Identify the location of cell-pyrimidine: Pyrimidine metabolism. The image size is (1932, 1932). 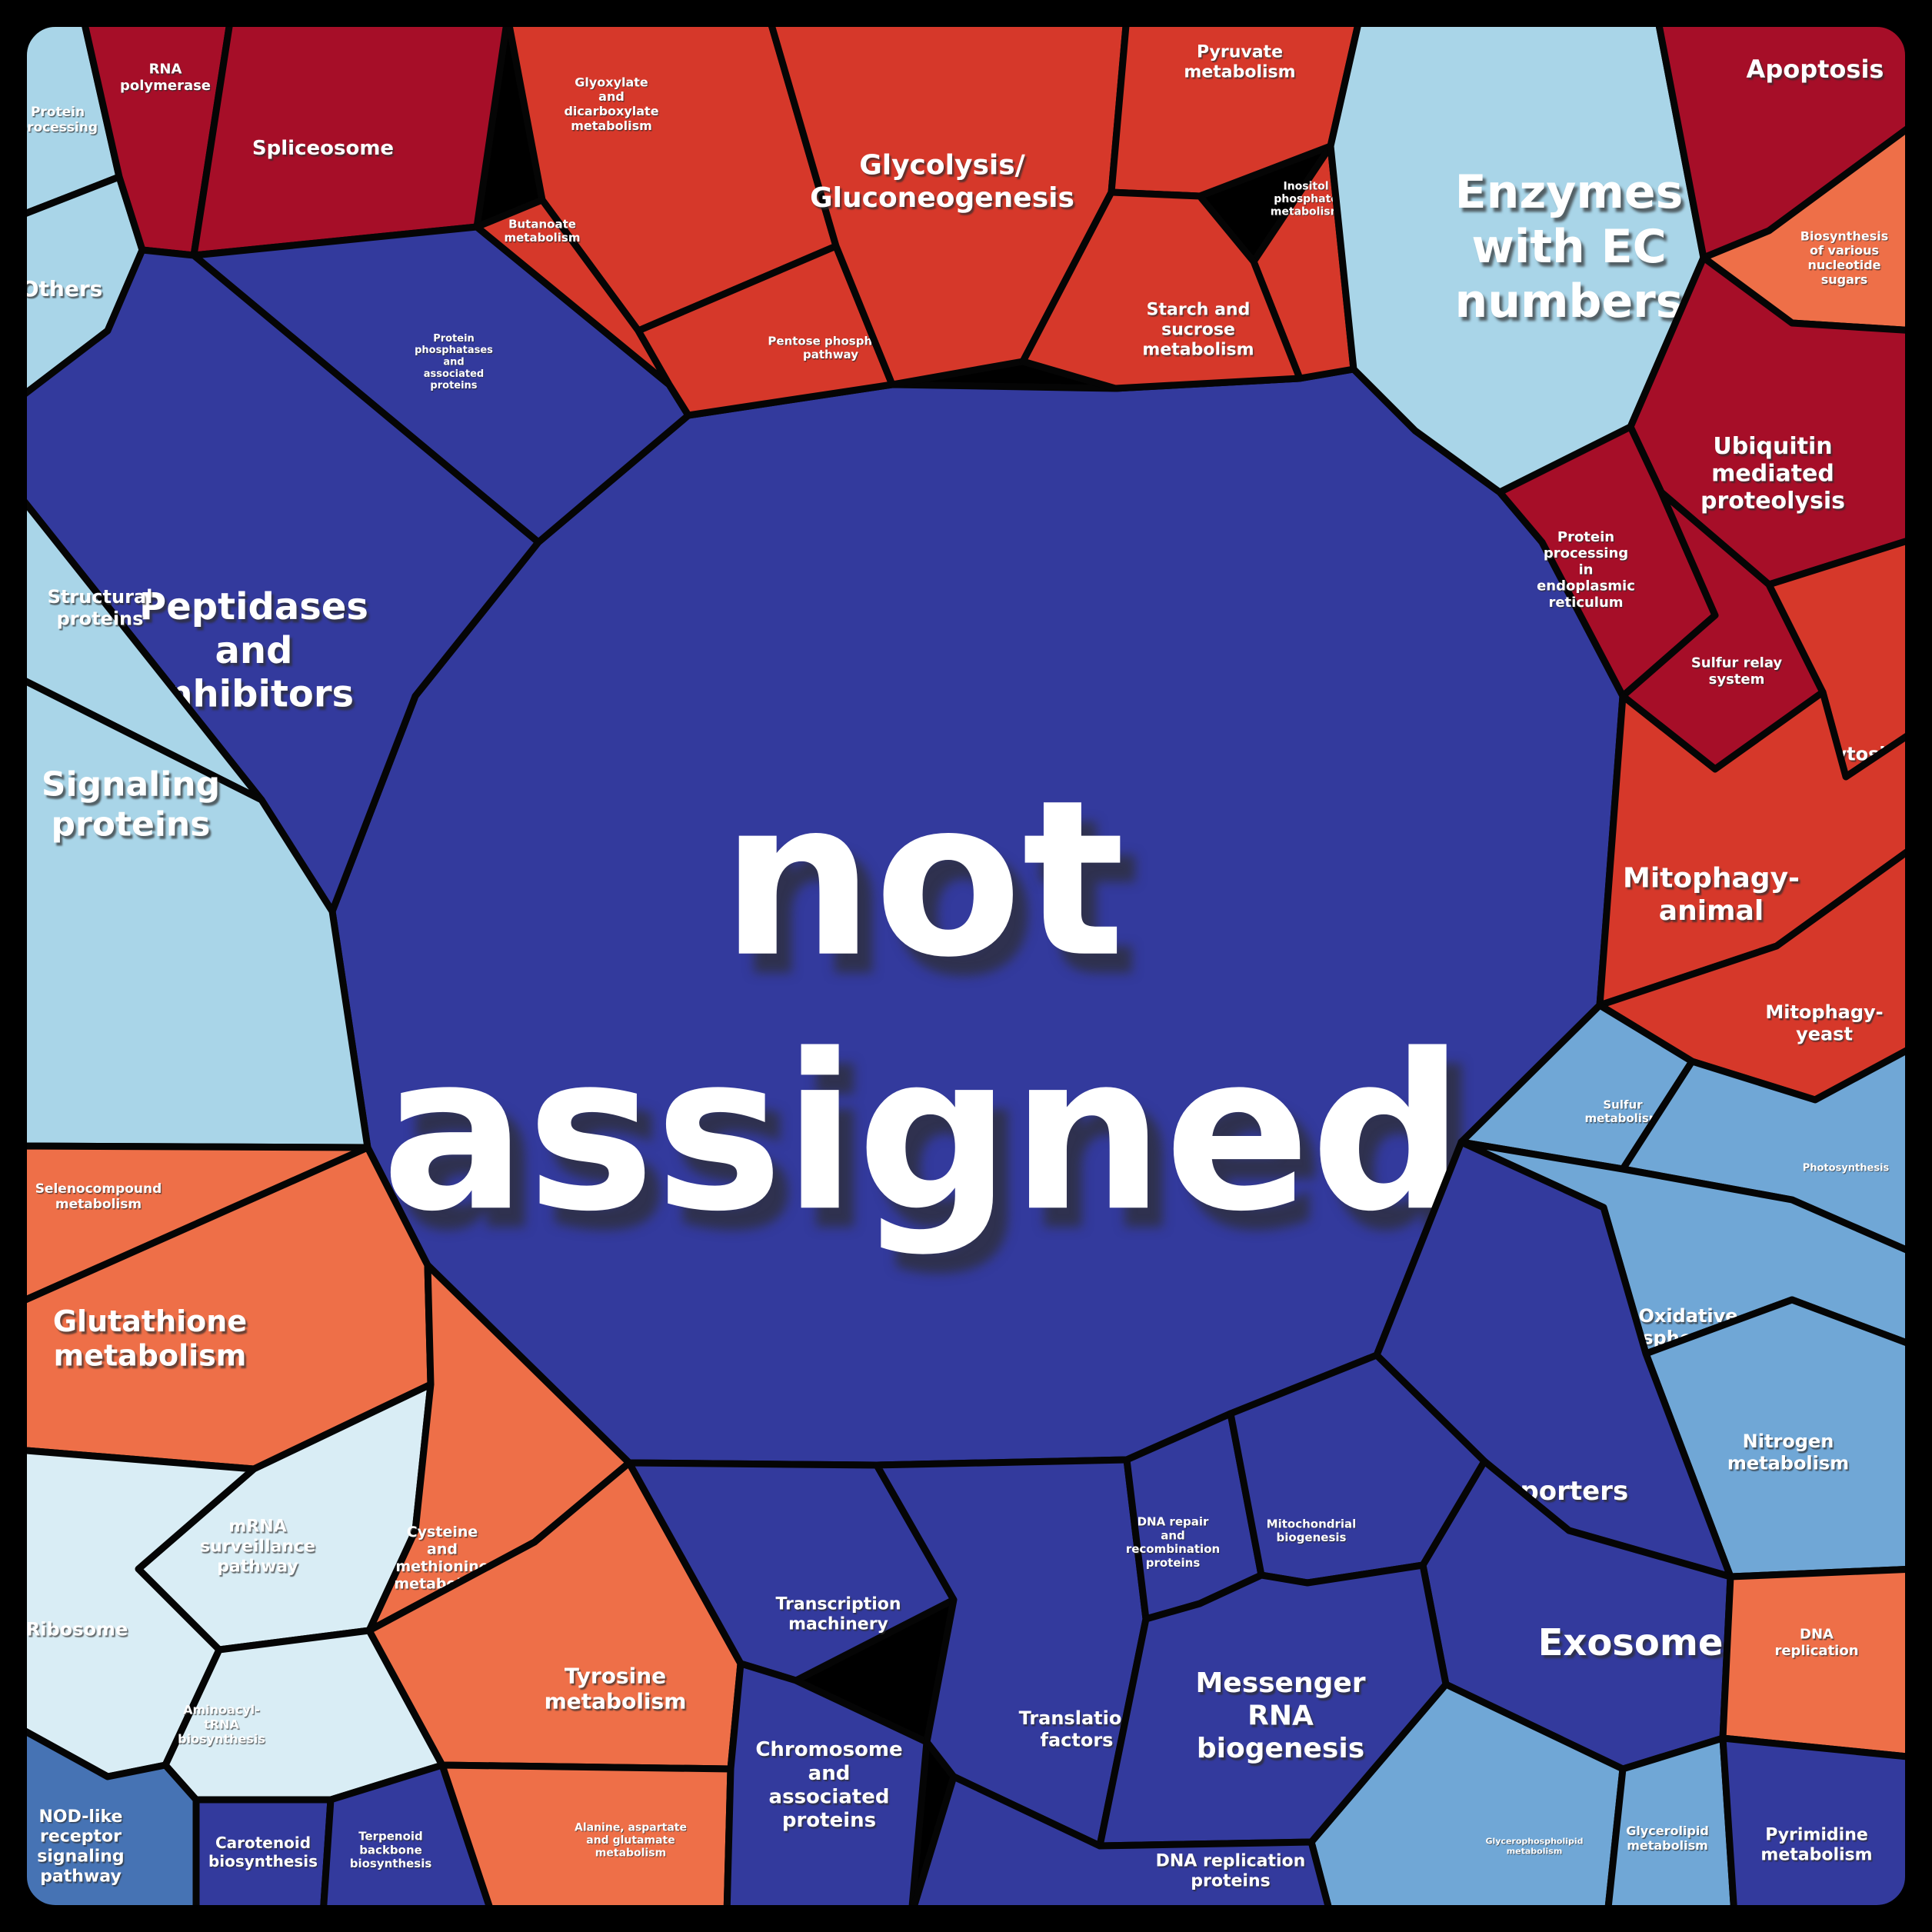
(1819, 1826).